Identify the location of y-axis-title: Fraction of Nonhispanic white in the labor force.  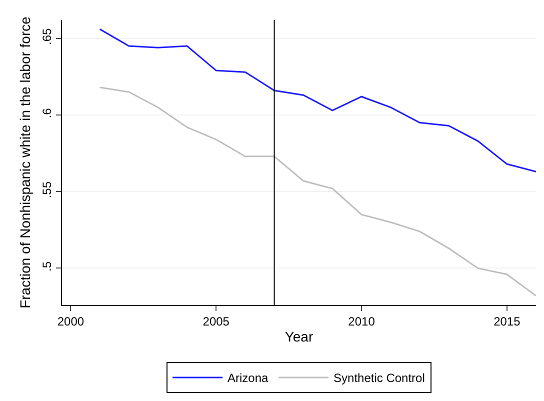
(24, 162).